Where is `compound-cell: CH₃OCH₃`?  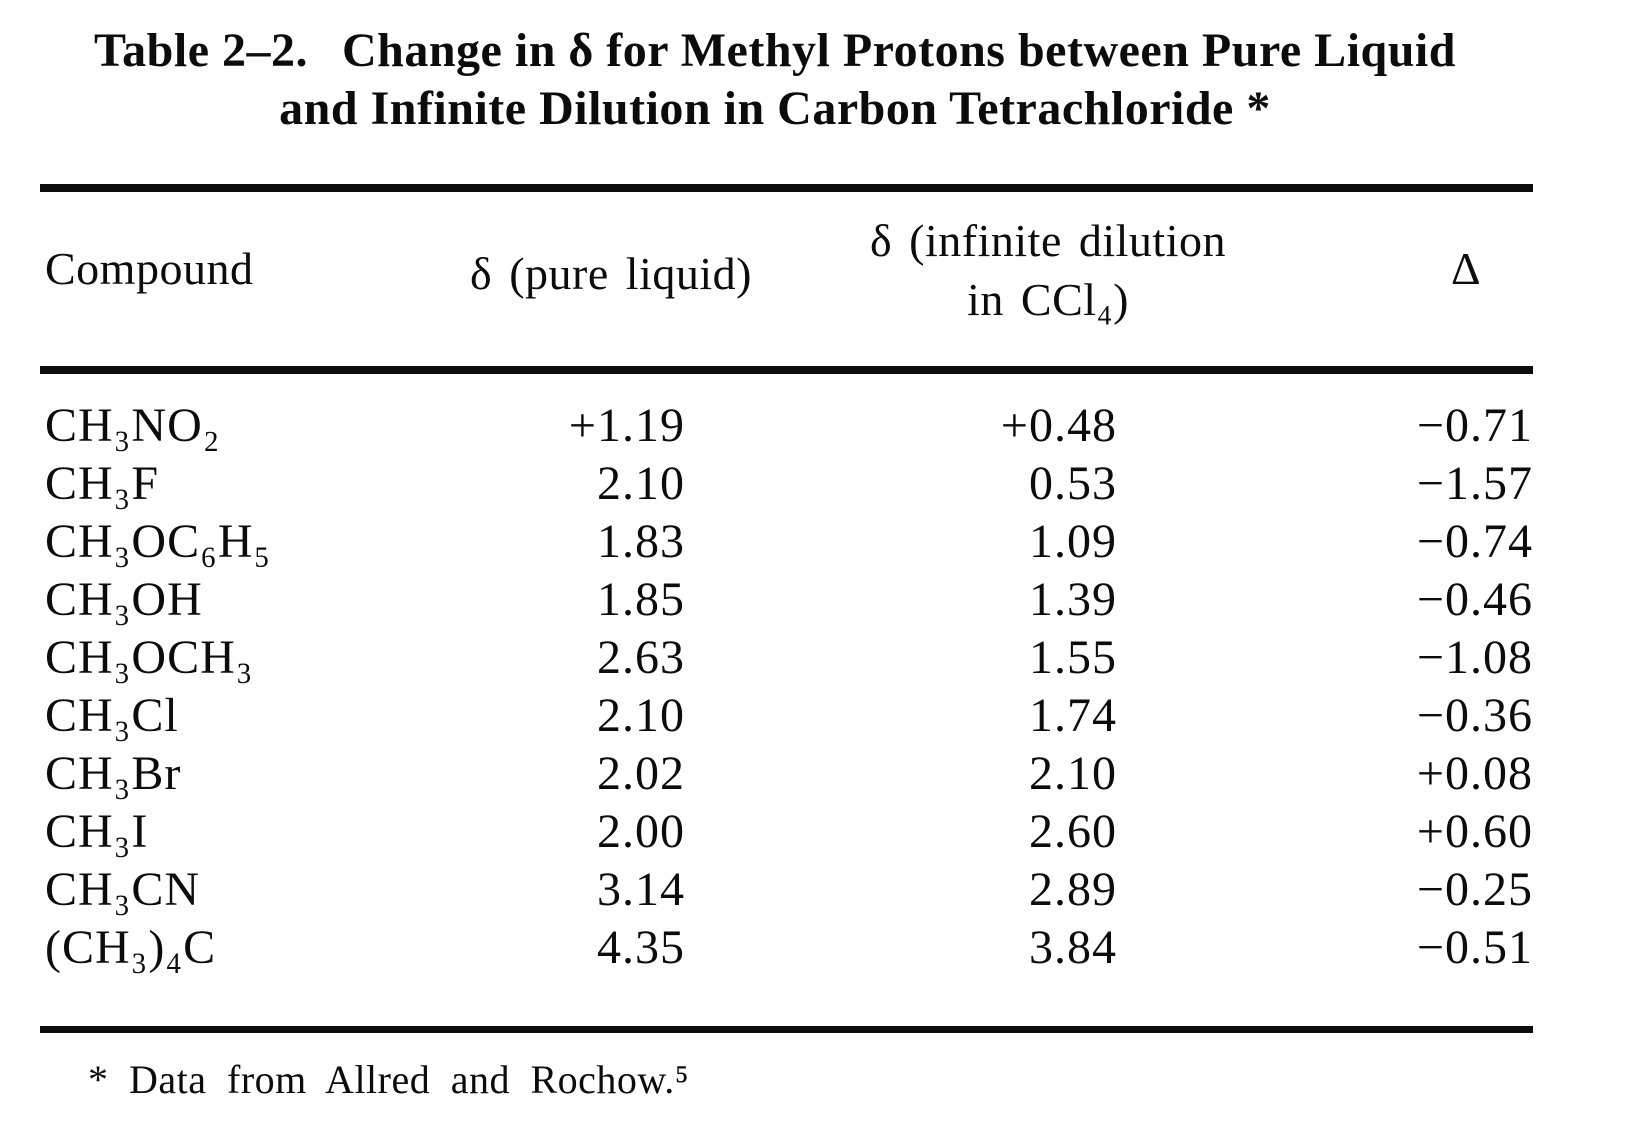
compound-cell: CH₃OCH₃ is located at coordinates (149, 657).